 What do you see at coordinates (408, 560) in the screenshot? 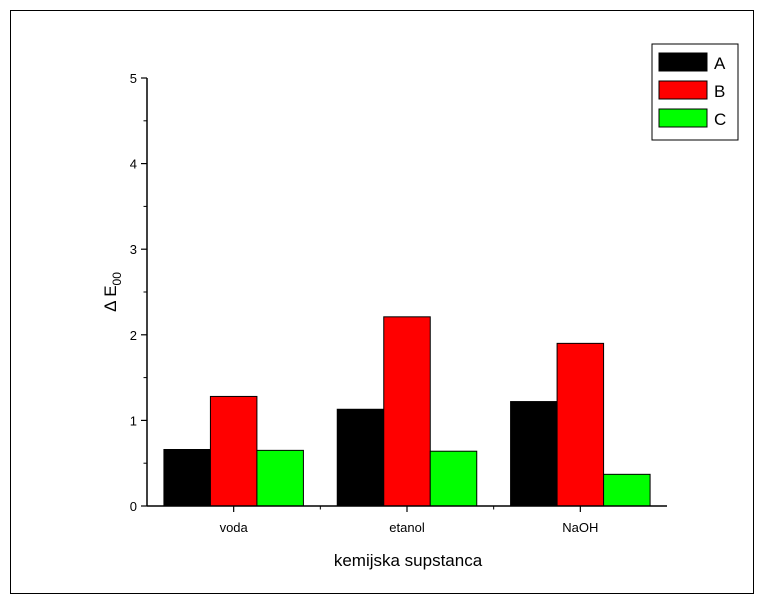
I see `x-axis-label: kemijska supstanca` at bounding box center [408, 560].